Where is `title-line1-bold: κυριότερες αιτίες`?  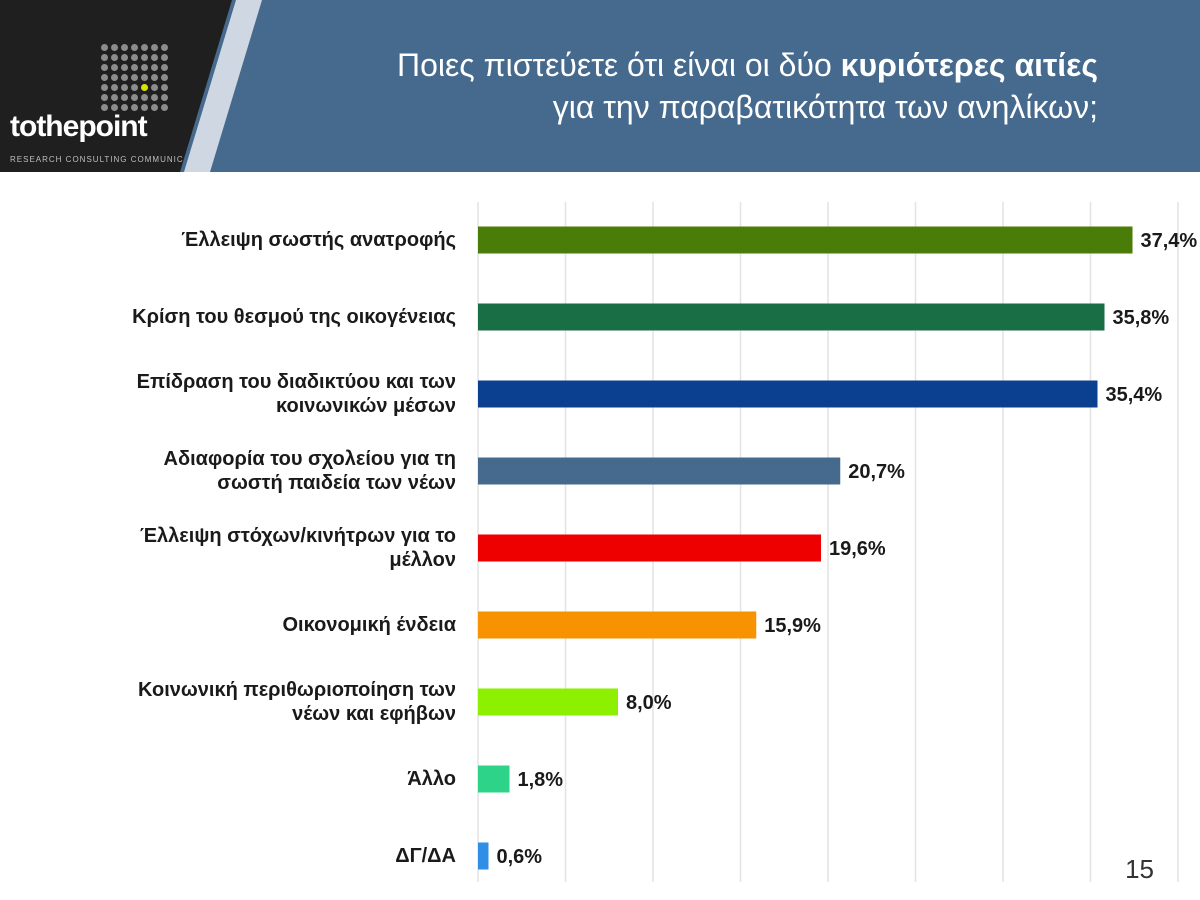
title-line1-bold: κυριότερες αιτίες is located at coordinates (969, 65).